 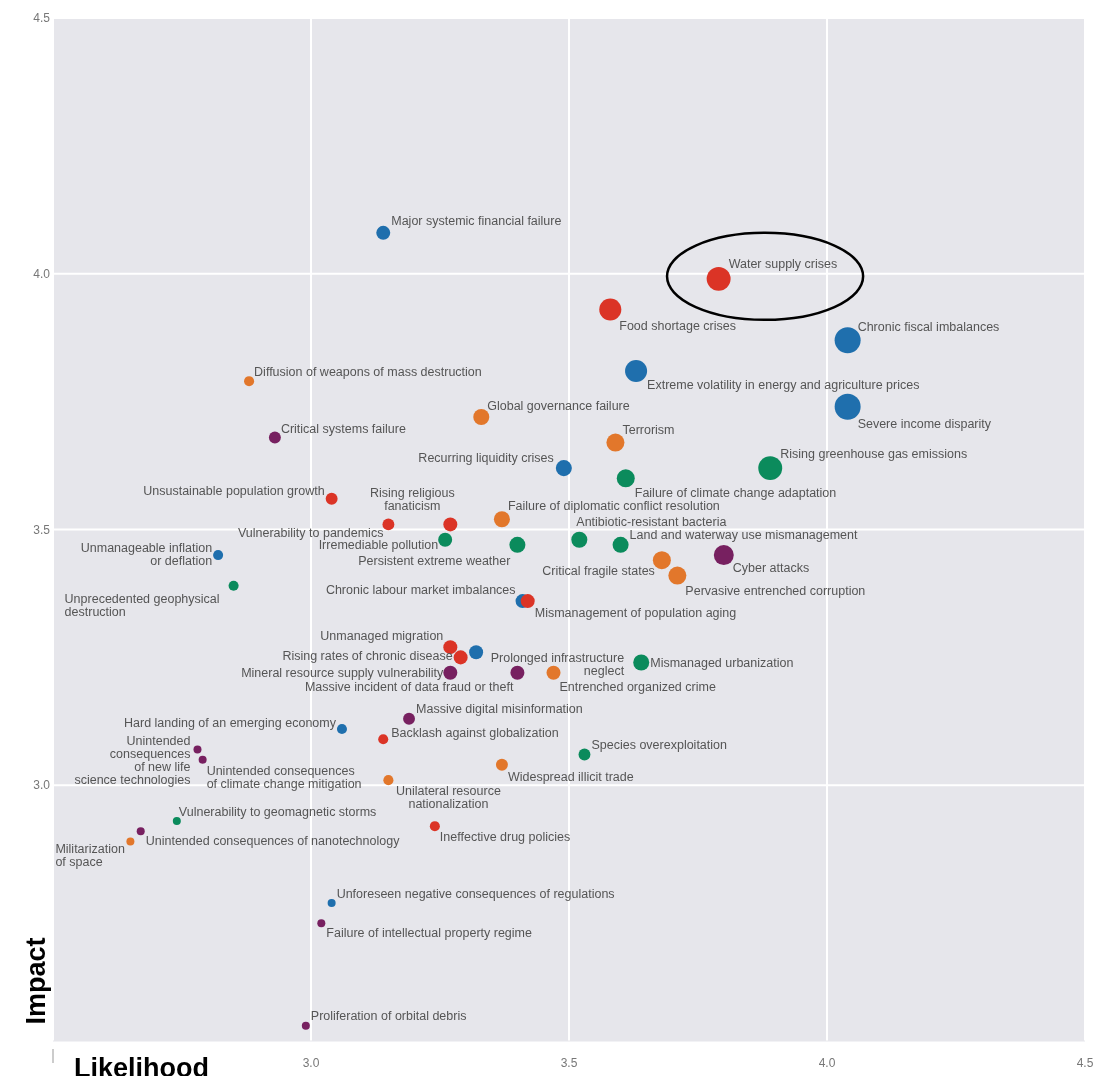 What do you see at coordinates (678, 325) in the screenshot?
I see `annotation: Food shortage crises` at bounding box center [678, 325].